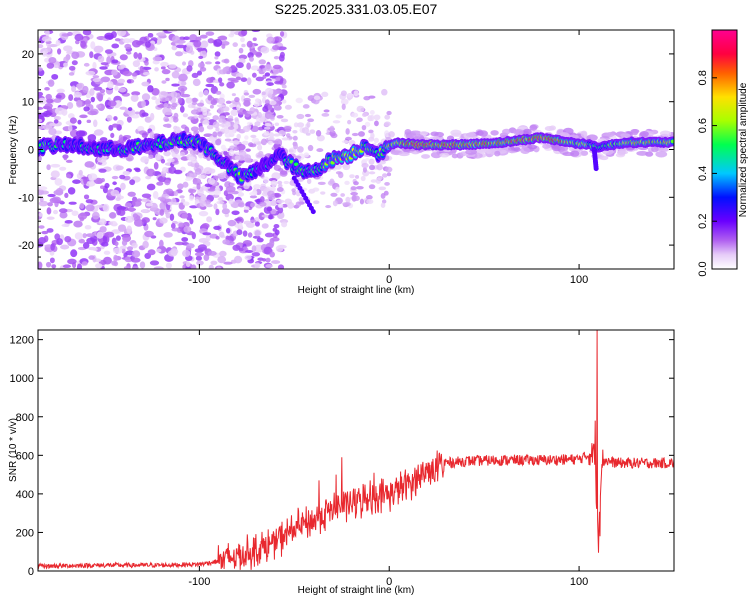 The height and width of the screenshot is (600, 750). I want to click on snr-x-tick-label: 0, so click(389, 582).